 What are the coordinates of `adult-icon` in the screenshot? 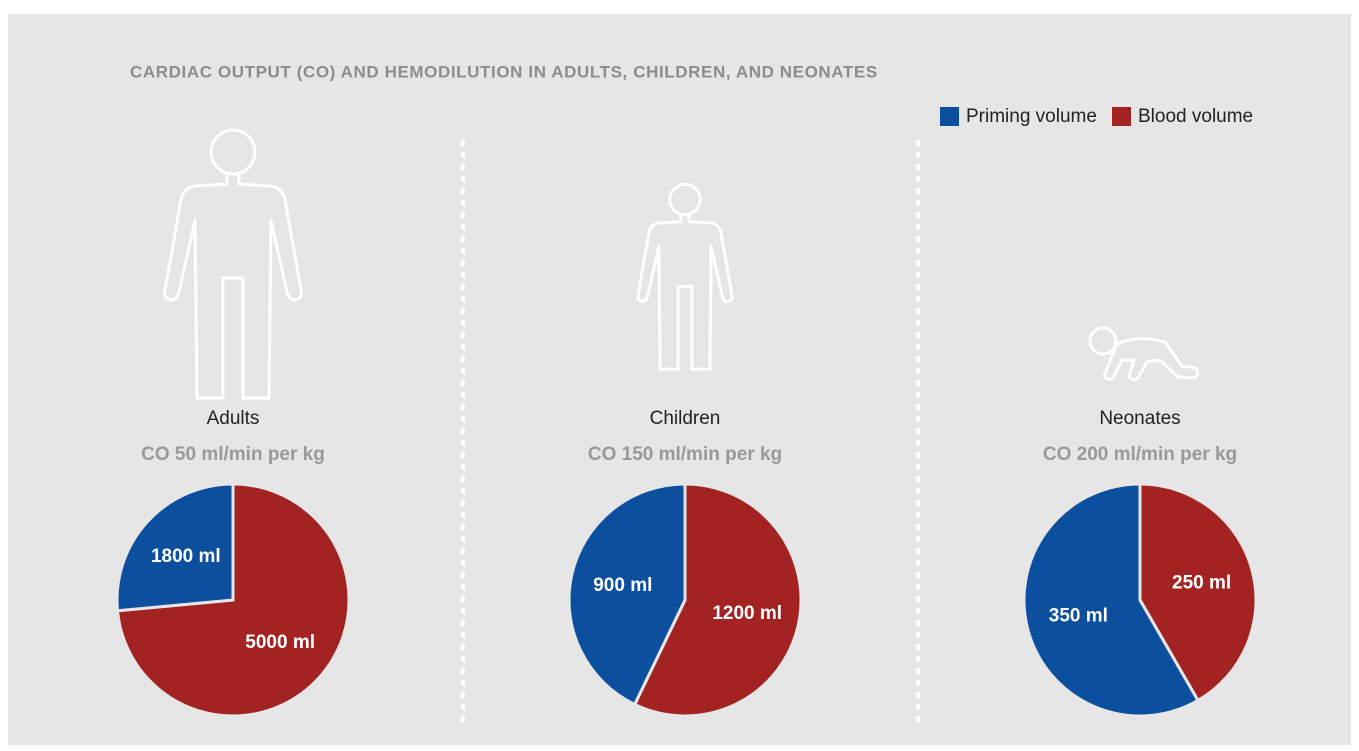 It's located at (233, 264).